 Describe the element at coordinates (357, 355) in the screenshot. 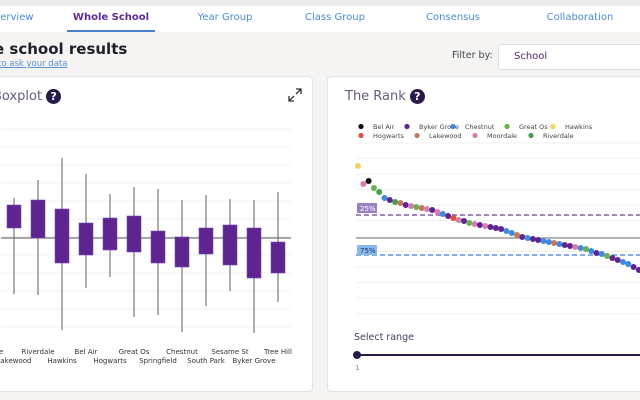

I see `range-slider-handle` at that location.